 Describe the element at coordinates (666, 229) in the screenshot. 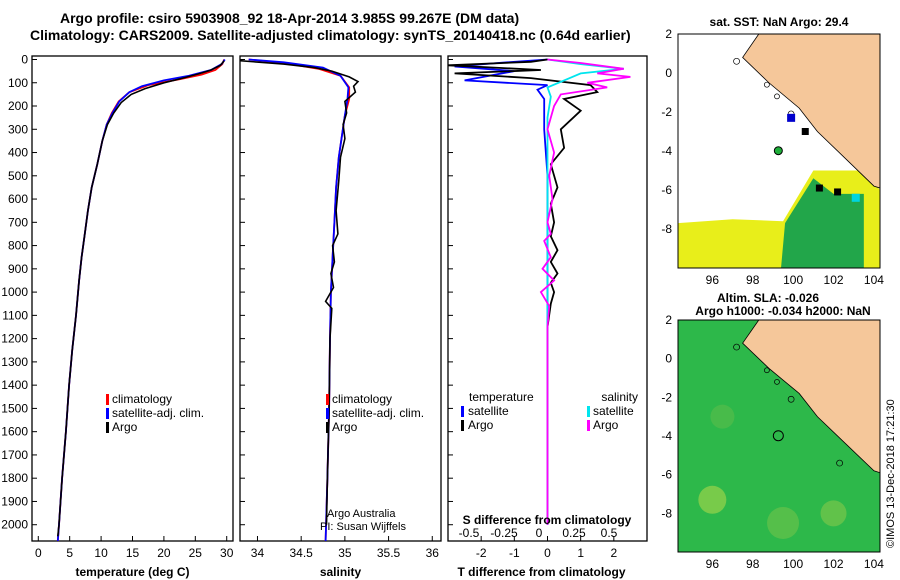

I see `sst-ytick-label: -8` at that location.